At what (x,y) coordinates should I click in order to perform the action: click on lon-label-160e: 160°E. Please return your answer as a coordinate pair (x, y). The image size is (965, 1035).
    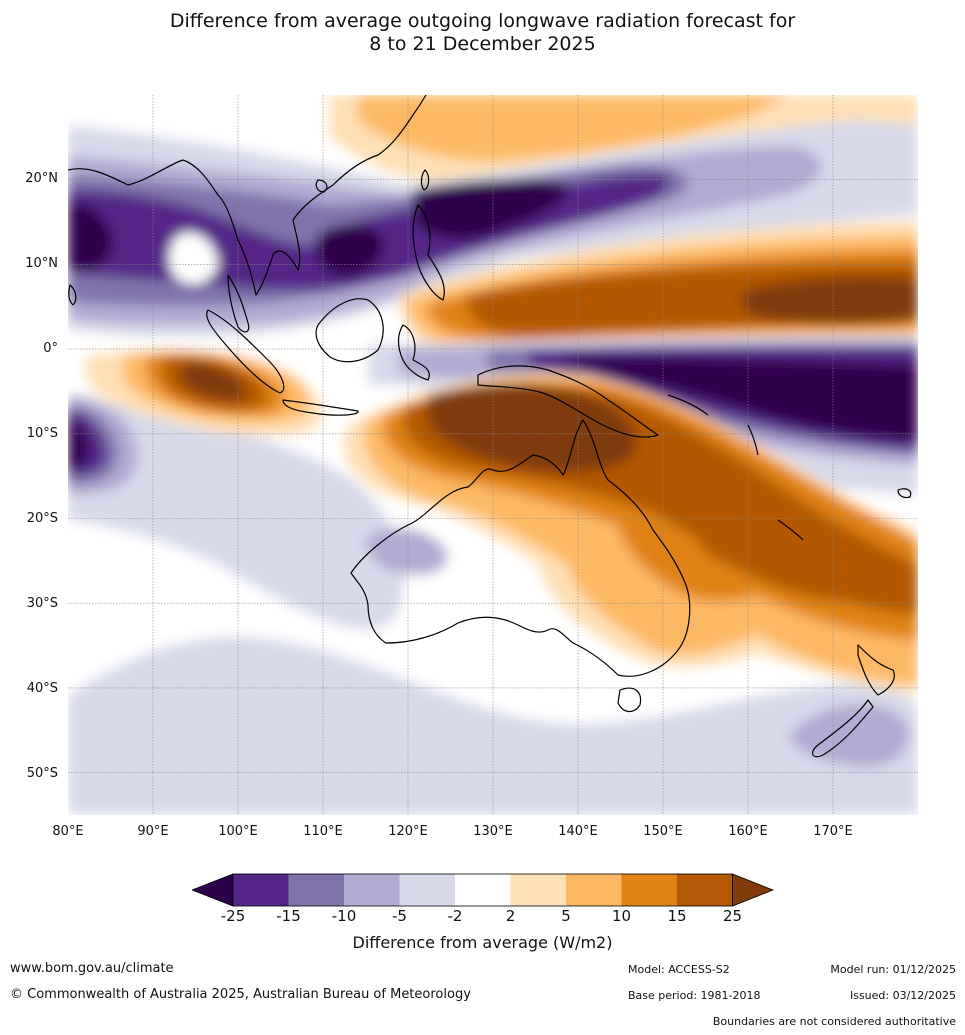
    Looking at the image, I should click on (748, 831).